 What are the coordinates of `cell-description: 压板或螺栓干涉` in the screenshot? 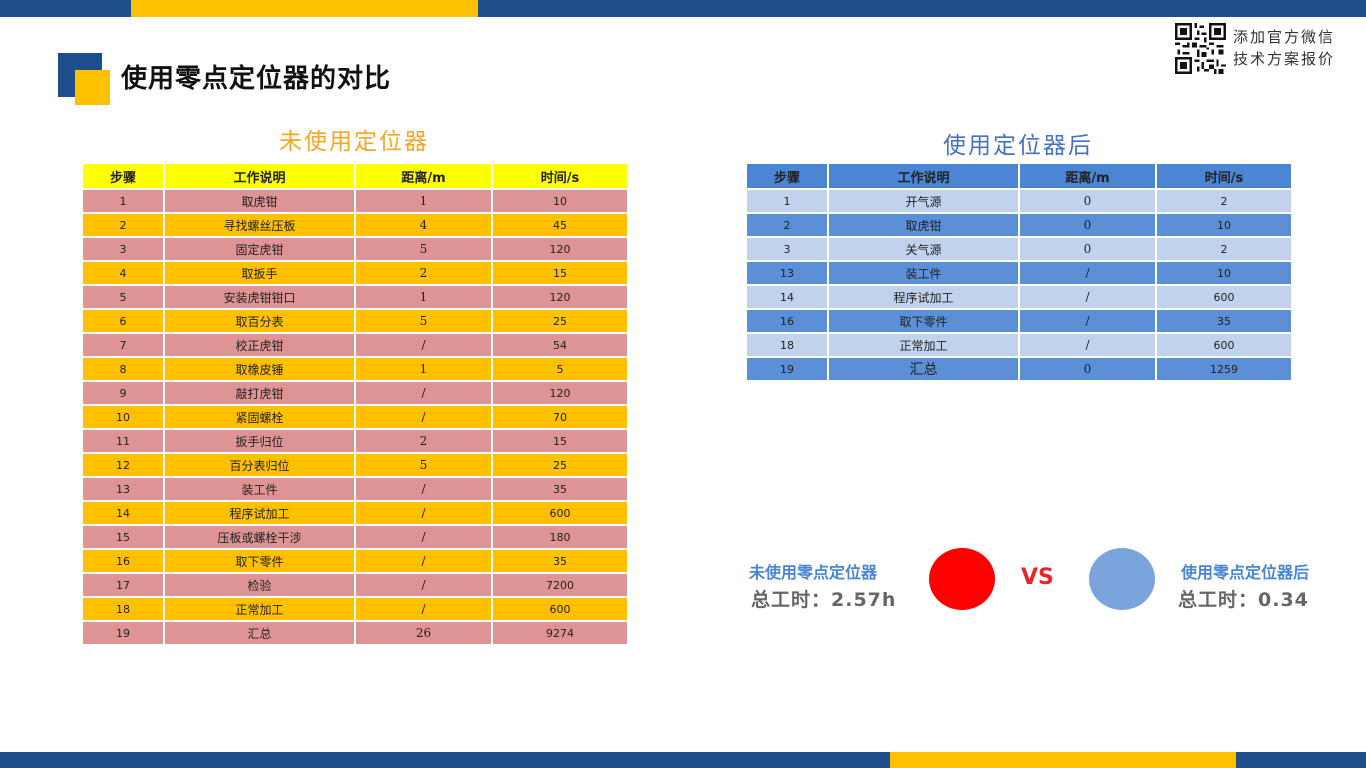 It's located at (259, 537).